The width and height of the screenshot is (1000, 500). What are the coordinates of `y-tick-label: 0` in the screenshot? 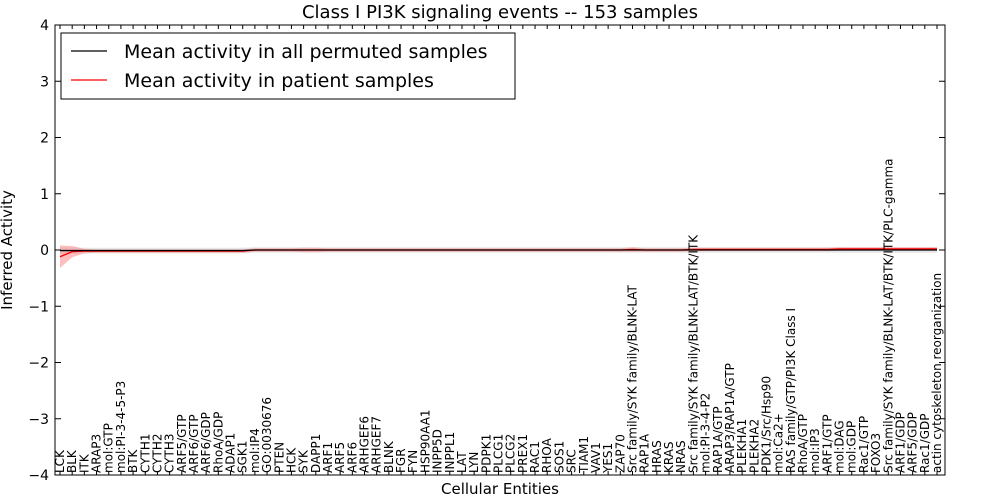 It's located at (44, 251).